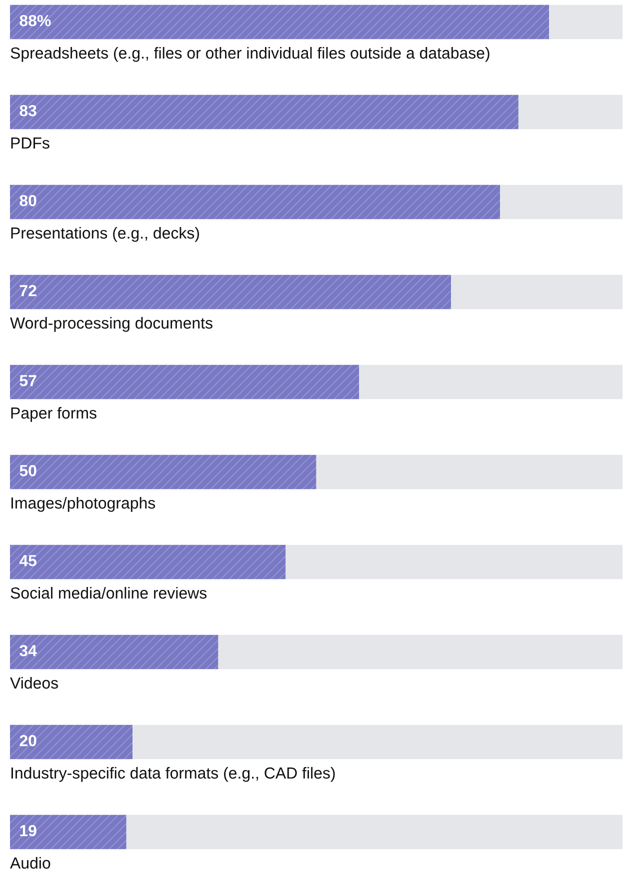 The image size is (633, 882). Describe the element at coordinates (105, 234) in the screenshot. I see `y-tick-label: Presentations (e.g., decks)` at that location.